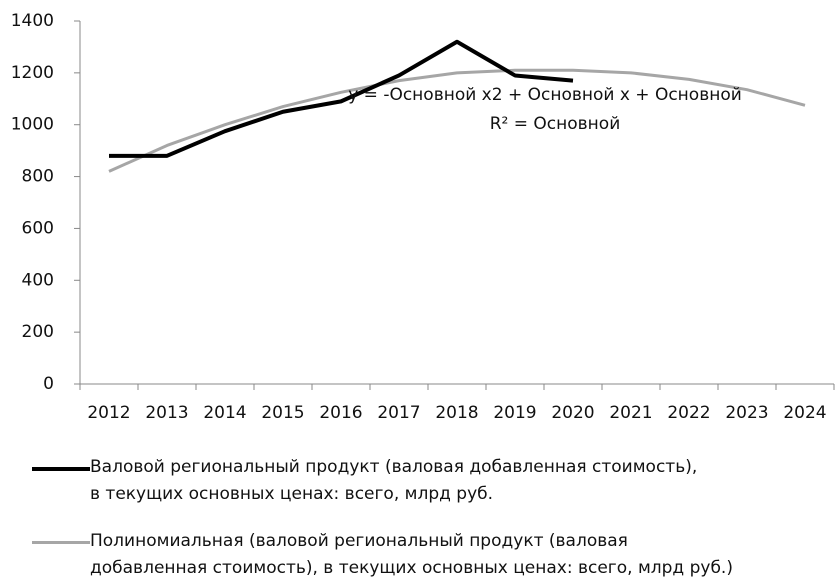 This screenshot has height=582, width=835. I want to click on x-tick-label: 2023, so click(746, 413).